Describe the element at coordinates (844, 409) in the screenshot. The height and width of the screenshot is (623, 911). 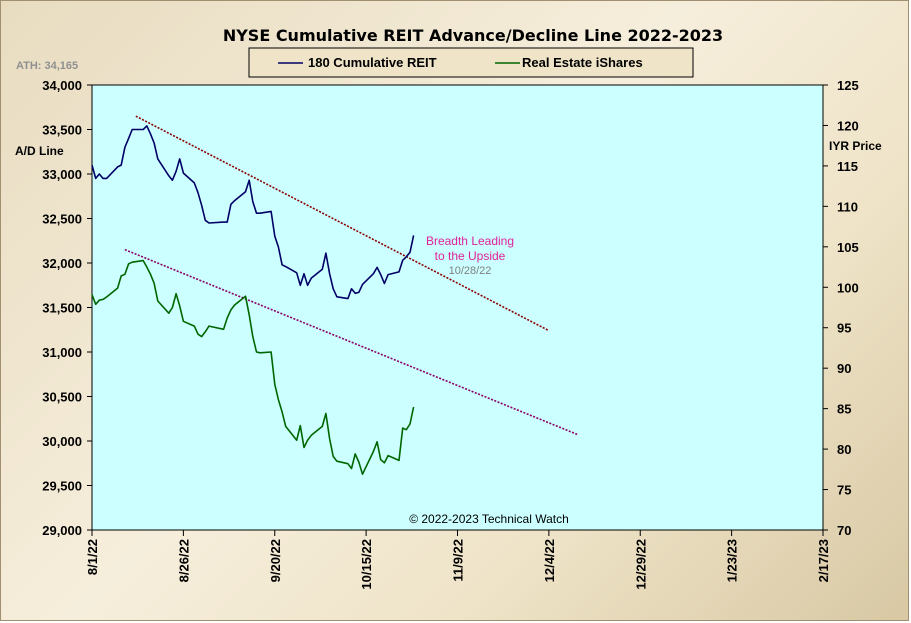
I see `right-tick-label: 85` at that location.